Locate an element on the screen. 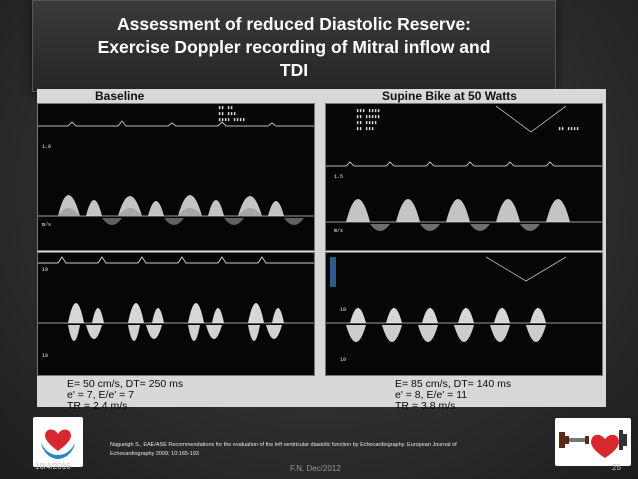  baseline-tdi-trace is located at coordinates (176, 298).